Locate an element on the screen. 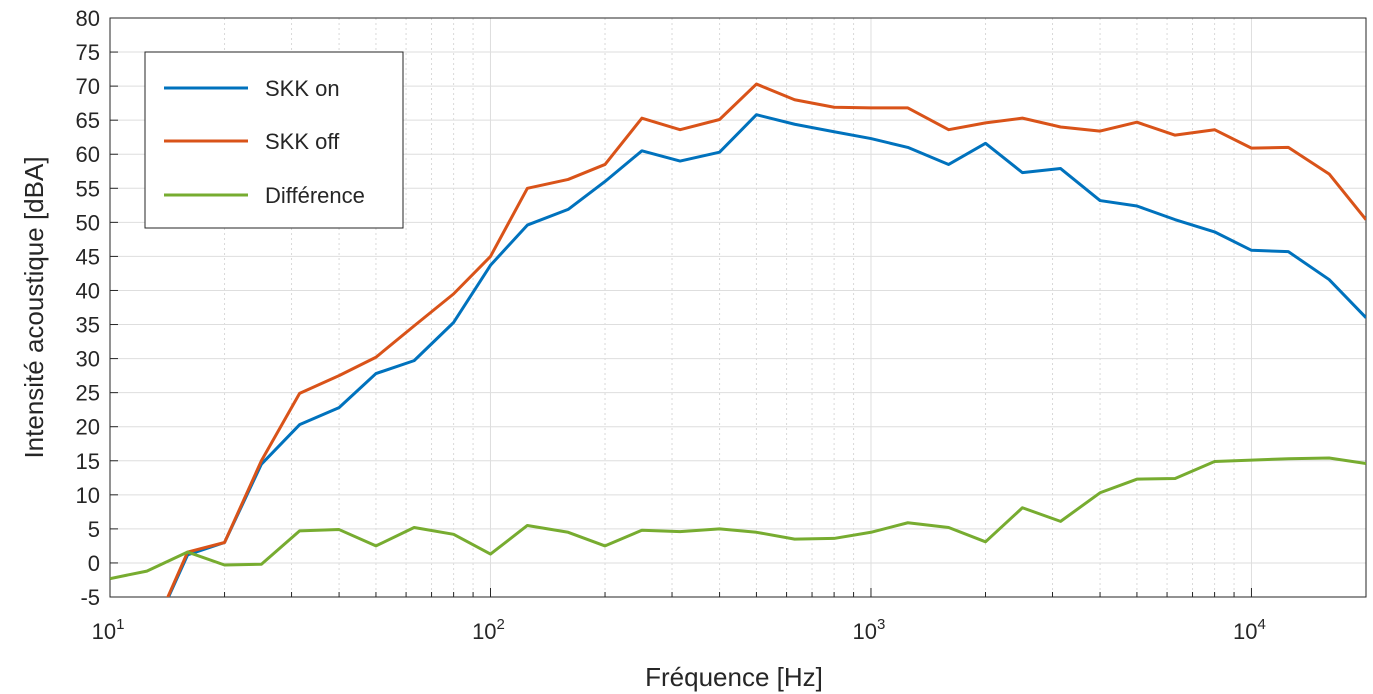 This screenshot has width=1373, height=694. x-tick-label: 10² is located at coordinates (488, 630).